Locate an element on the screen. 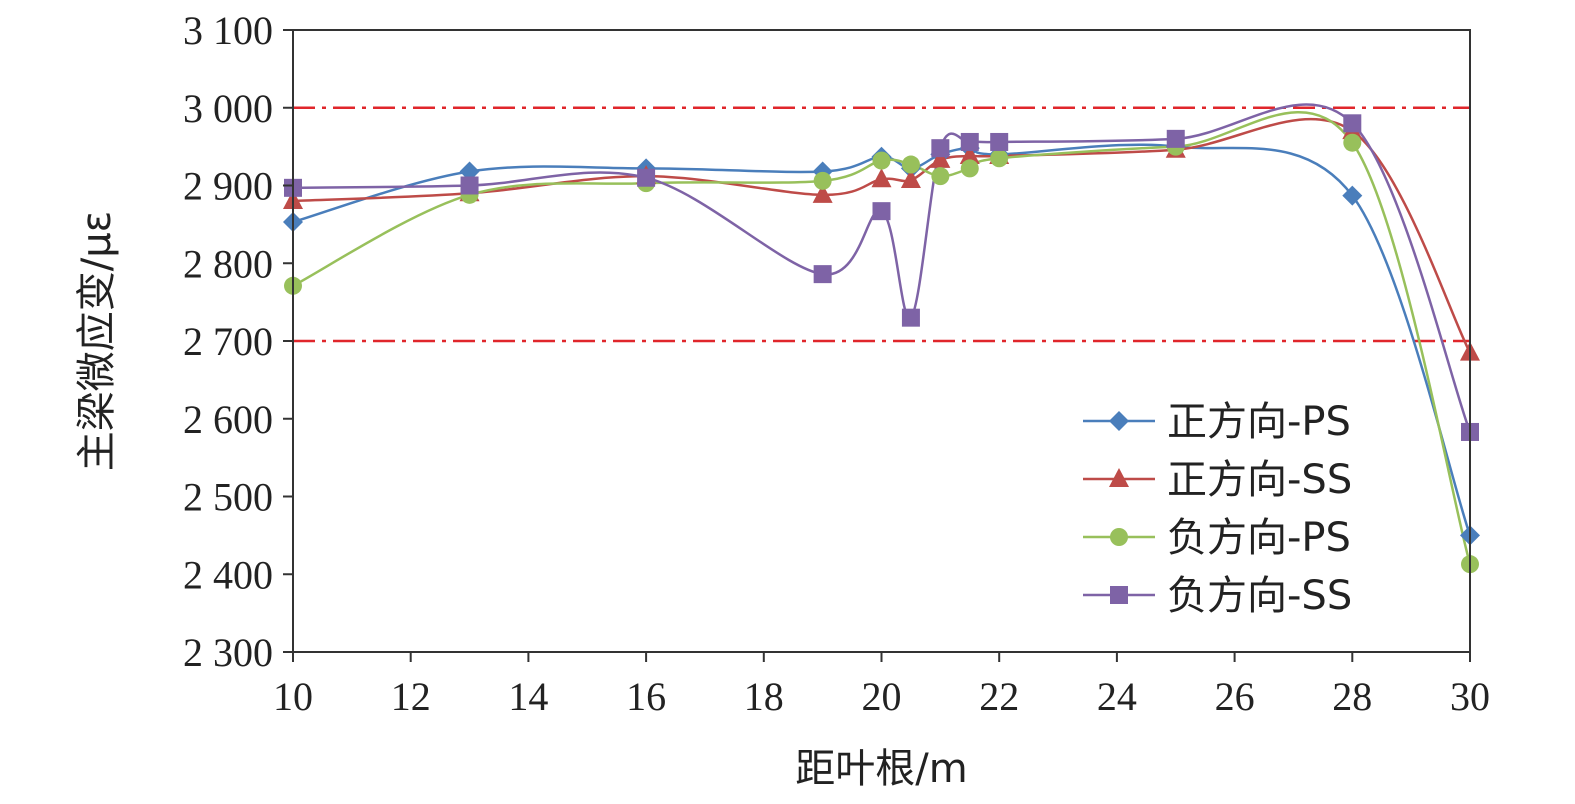 The width and height of the screenshot is (1575, 804). legend-item-4: 负方向-SS is located at coordinates (1217, 596).